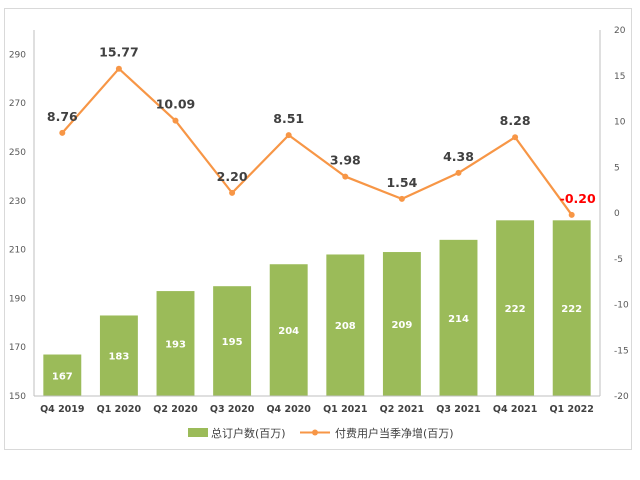  What do you see at coordinates (198, 432) in the screenshot?
I see `legend-bar-swatch` at bounding box center [198, 432].